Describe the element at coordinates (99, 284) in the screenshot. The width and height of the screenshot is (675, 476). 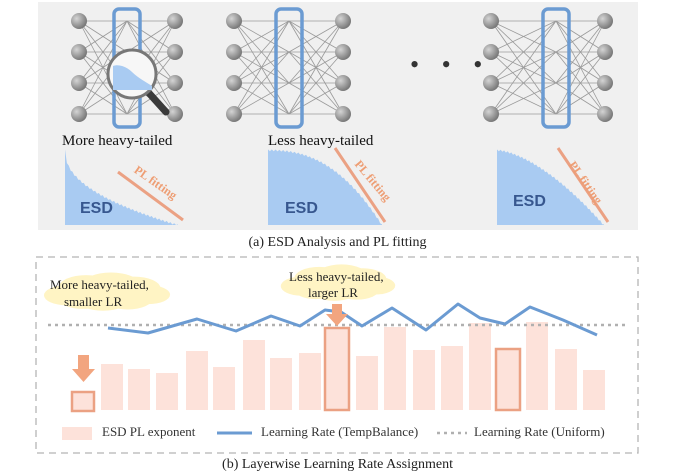
I see `callout-heavy-line1: More heavy-tailed,` at that location.